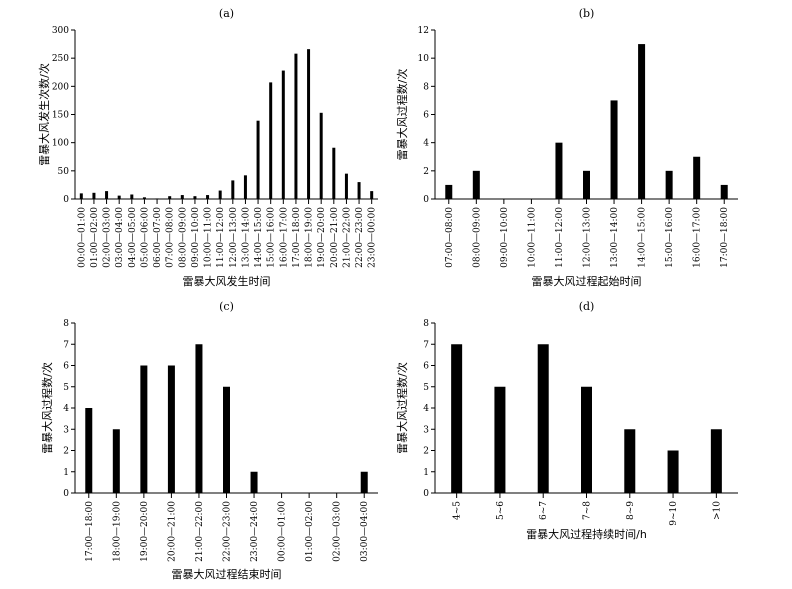 The width and height of the screenshot is (792, 589). Describe the element at coordinates (82, 237) in the screenshot. I see `x-tick-label: 00:00—01:00` at that location.